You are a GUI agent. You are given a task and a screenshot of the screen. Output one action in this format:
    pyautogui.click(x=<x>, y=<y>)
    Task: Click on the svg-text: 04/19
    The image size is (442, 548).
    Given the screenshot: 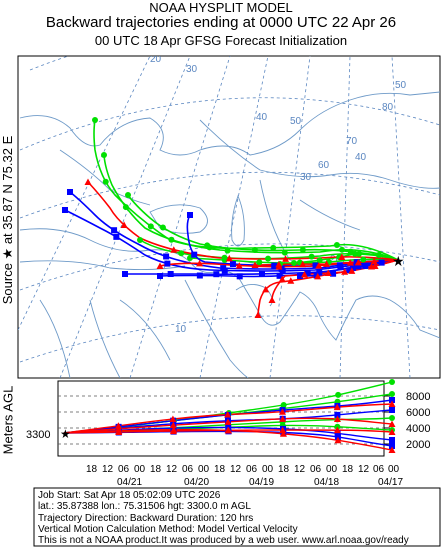 What is the action you would take?
    pyautogui.click(x=261, y=482)
    